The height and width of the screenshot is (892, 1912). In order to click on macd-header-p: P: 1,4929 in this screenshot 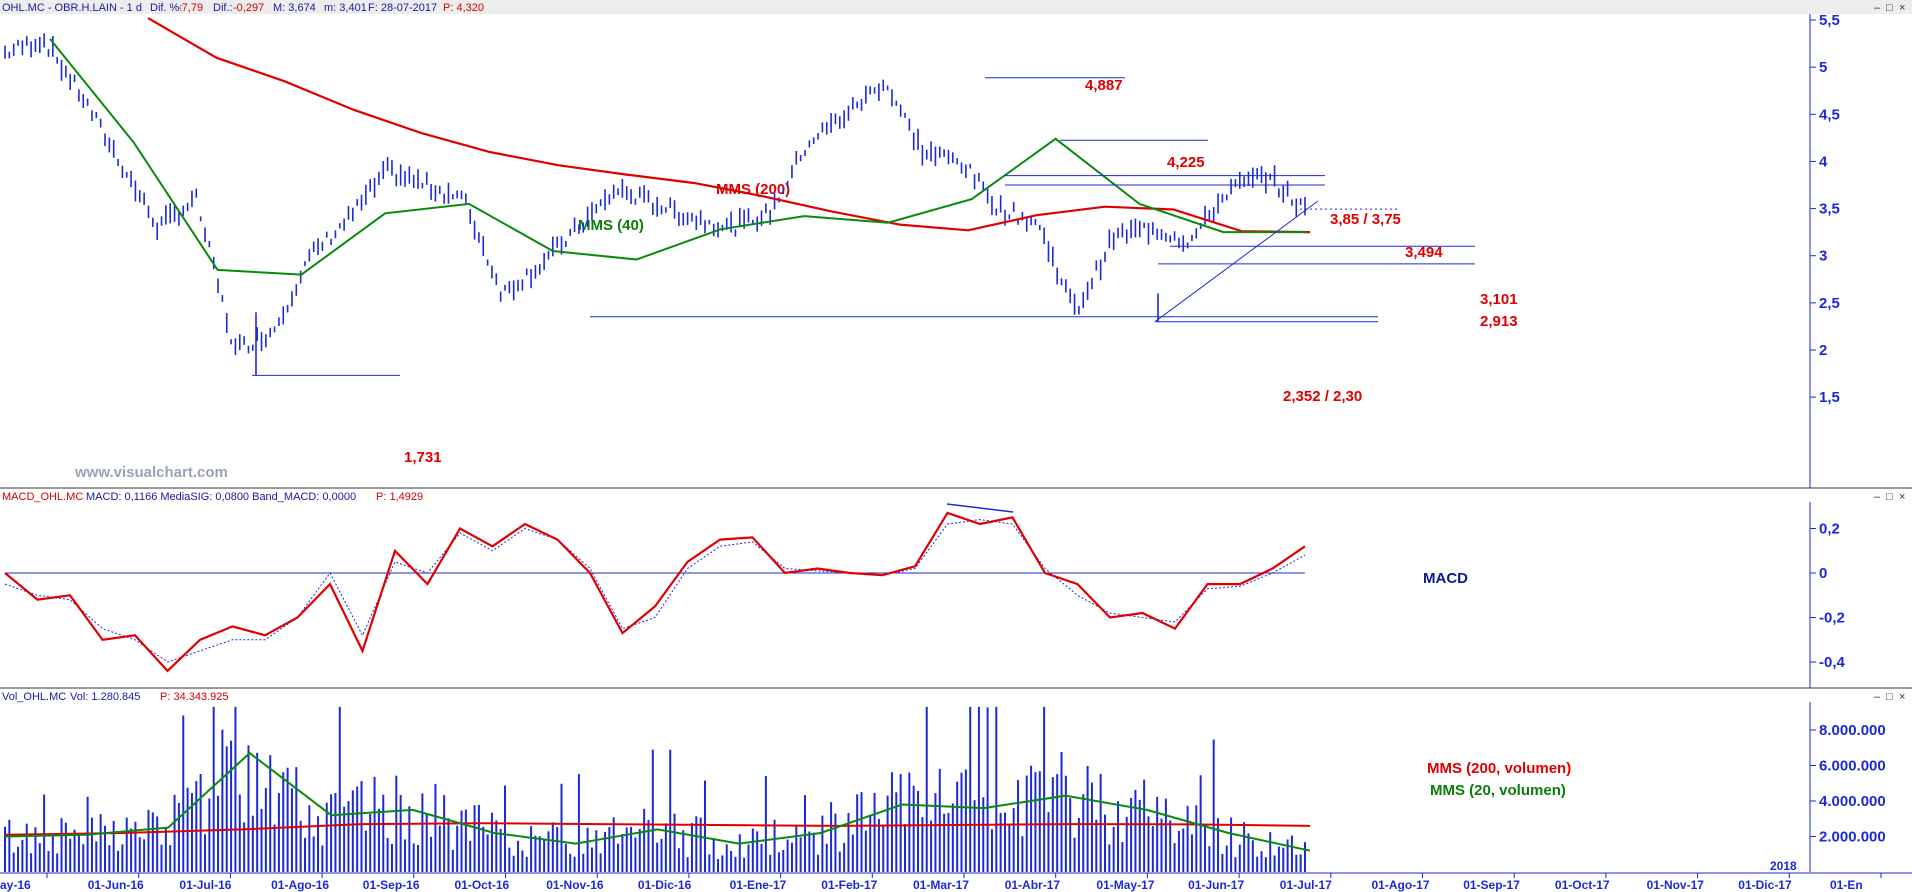, I will do `click(399, 497)`.